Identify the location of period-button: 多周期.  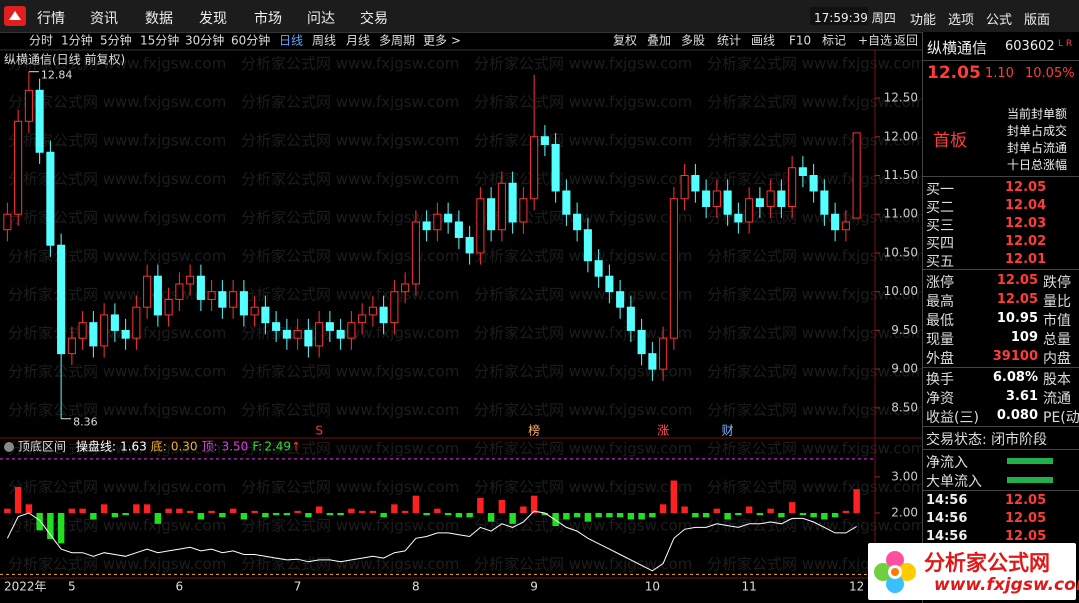
(397, 41).